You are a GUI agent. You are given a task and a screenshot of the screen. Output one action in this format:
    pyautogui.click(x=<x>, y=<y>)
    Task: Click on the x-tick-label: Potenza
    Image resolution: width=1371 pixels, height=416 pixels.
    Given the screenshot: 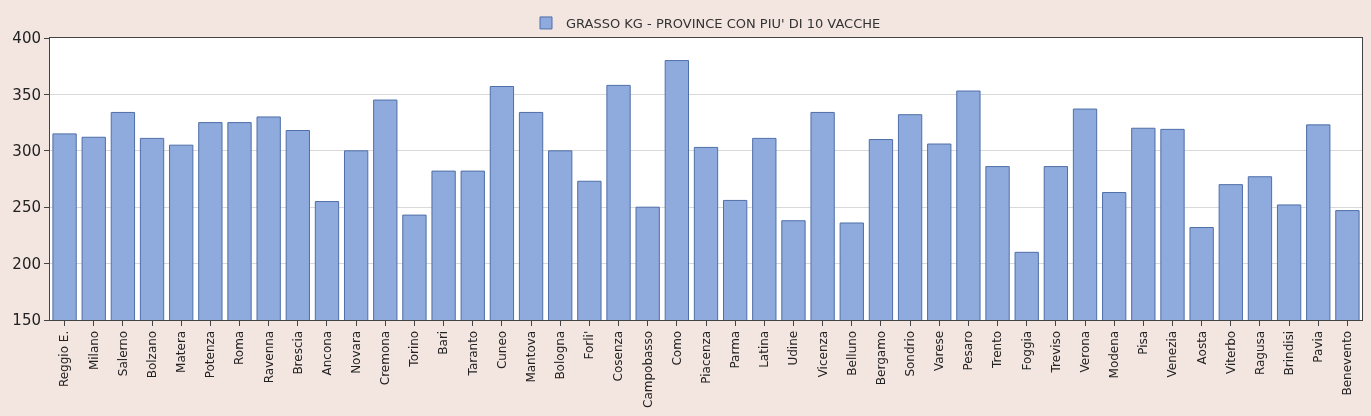 What is the action you would take?
    pyautogui.click(x=210, y=354)
    